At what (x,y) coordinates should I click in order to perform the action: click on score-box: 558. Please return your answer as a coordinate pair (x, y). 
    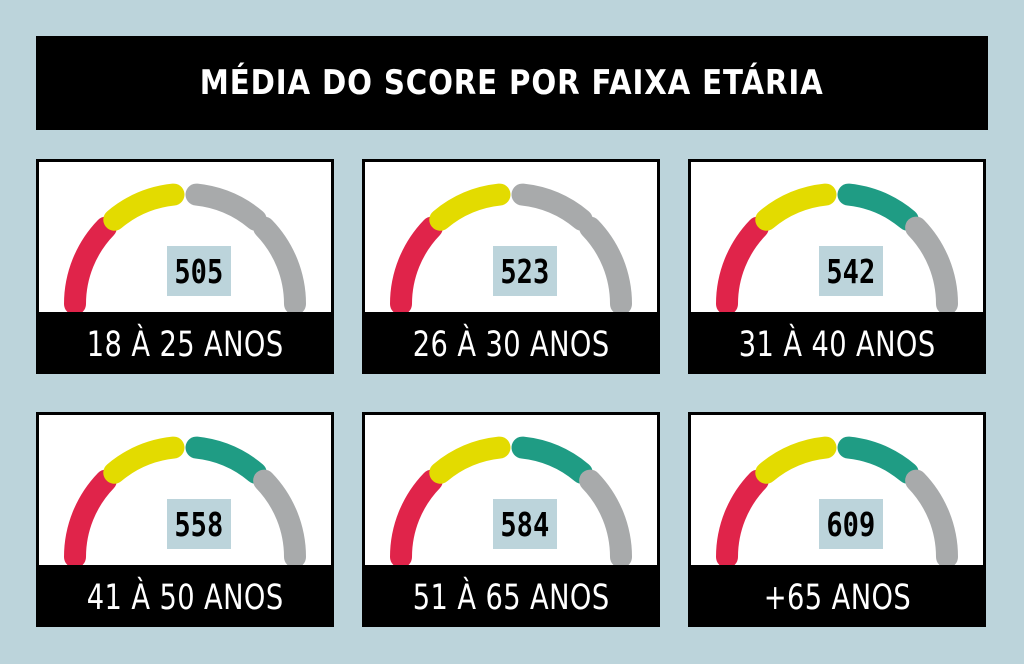
    Looking at the image, I should click on (199, 524).